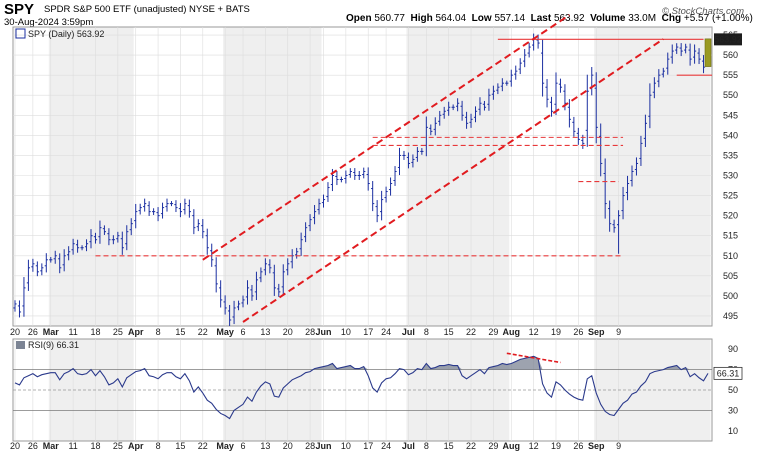 Image resolution: width=768 pixels, height=456 pixels. What do you see at coordinates (323, 446) in the screenshot?
I see `rsi-x-tick-label: Jun` at bounding box center [323, 446].